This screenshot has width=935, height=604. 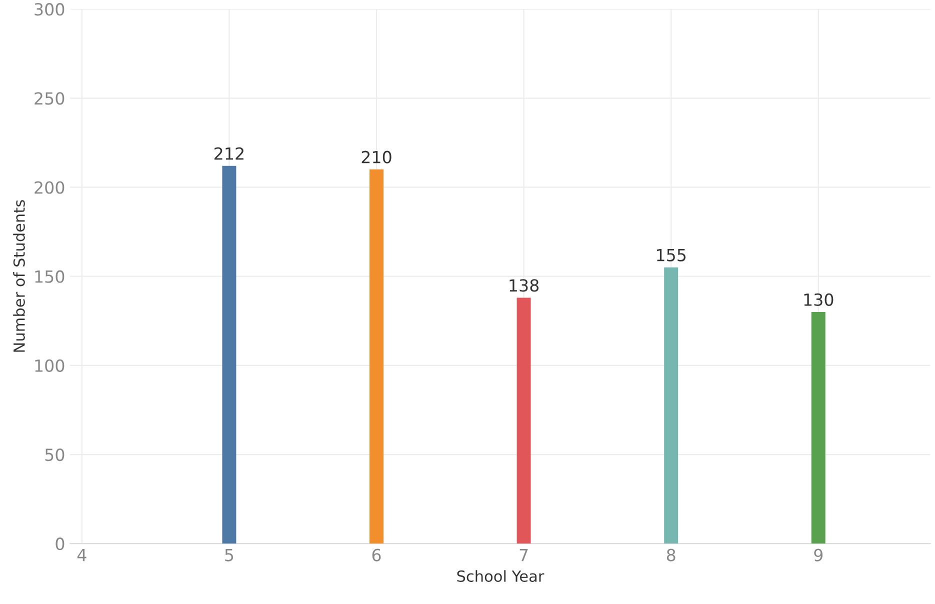 I want to click on y-tick-label: 150, so click(x=49, y=276).